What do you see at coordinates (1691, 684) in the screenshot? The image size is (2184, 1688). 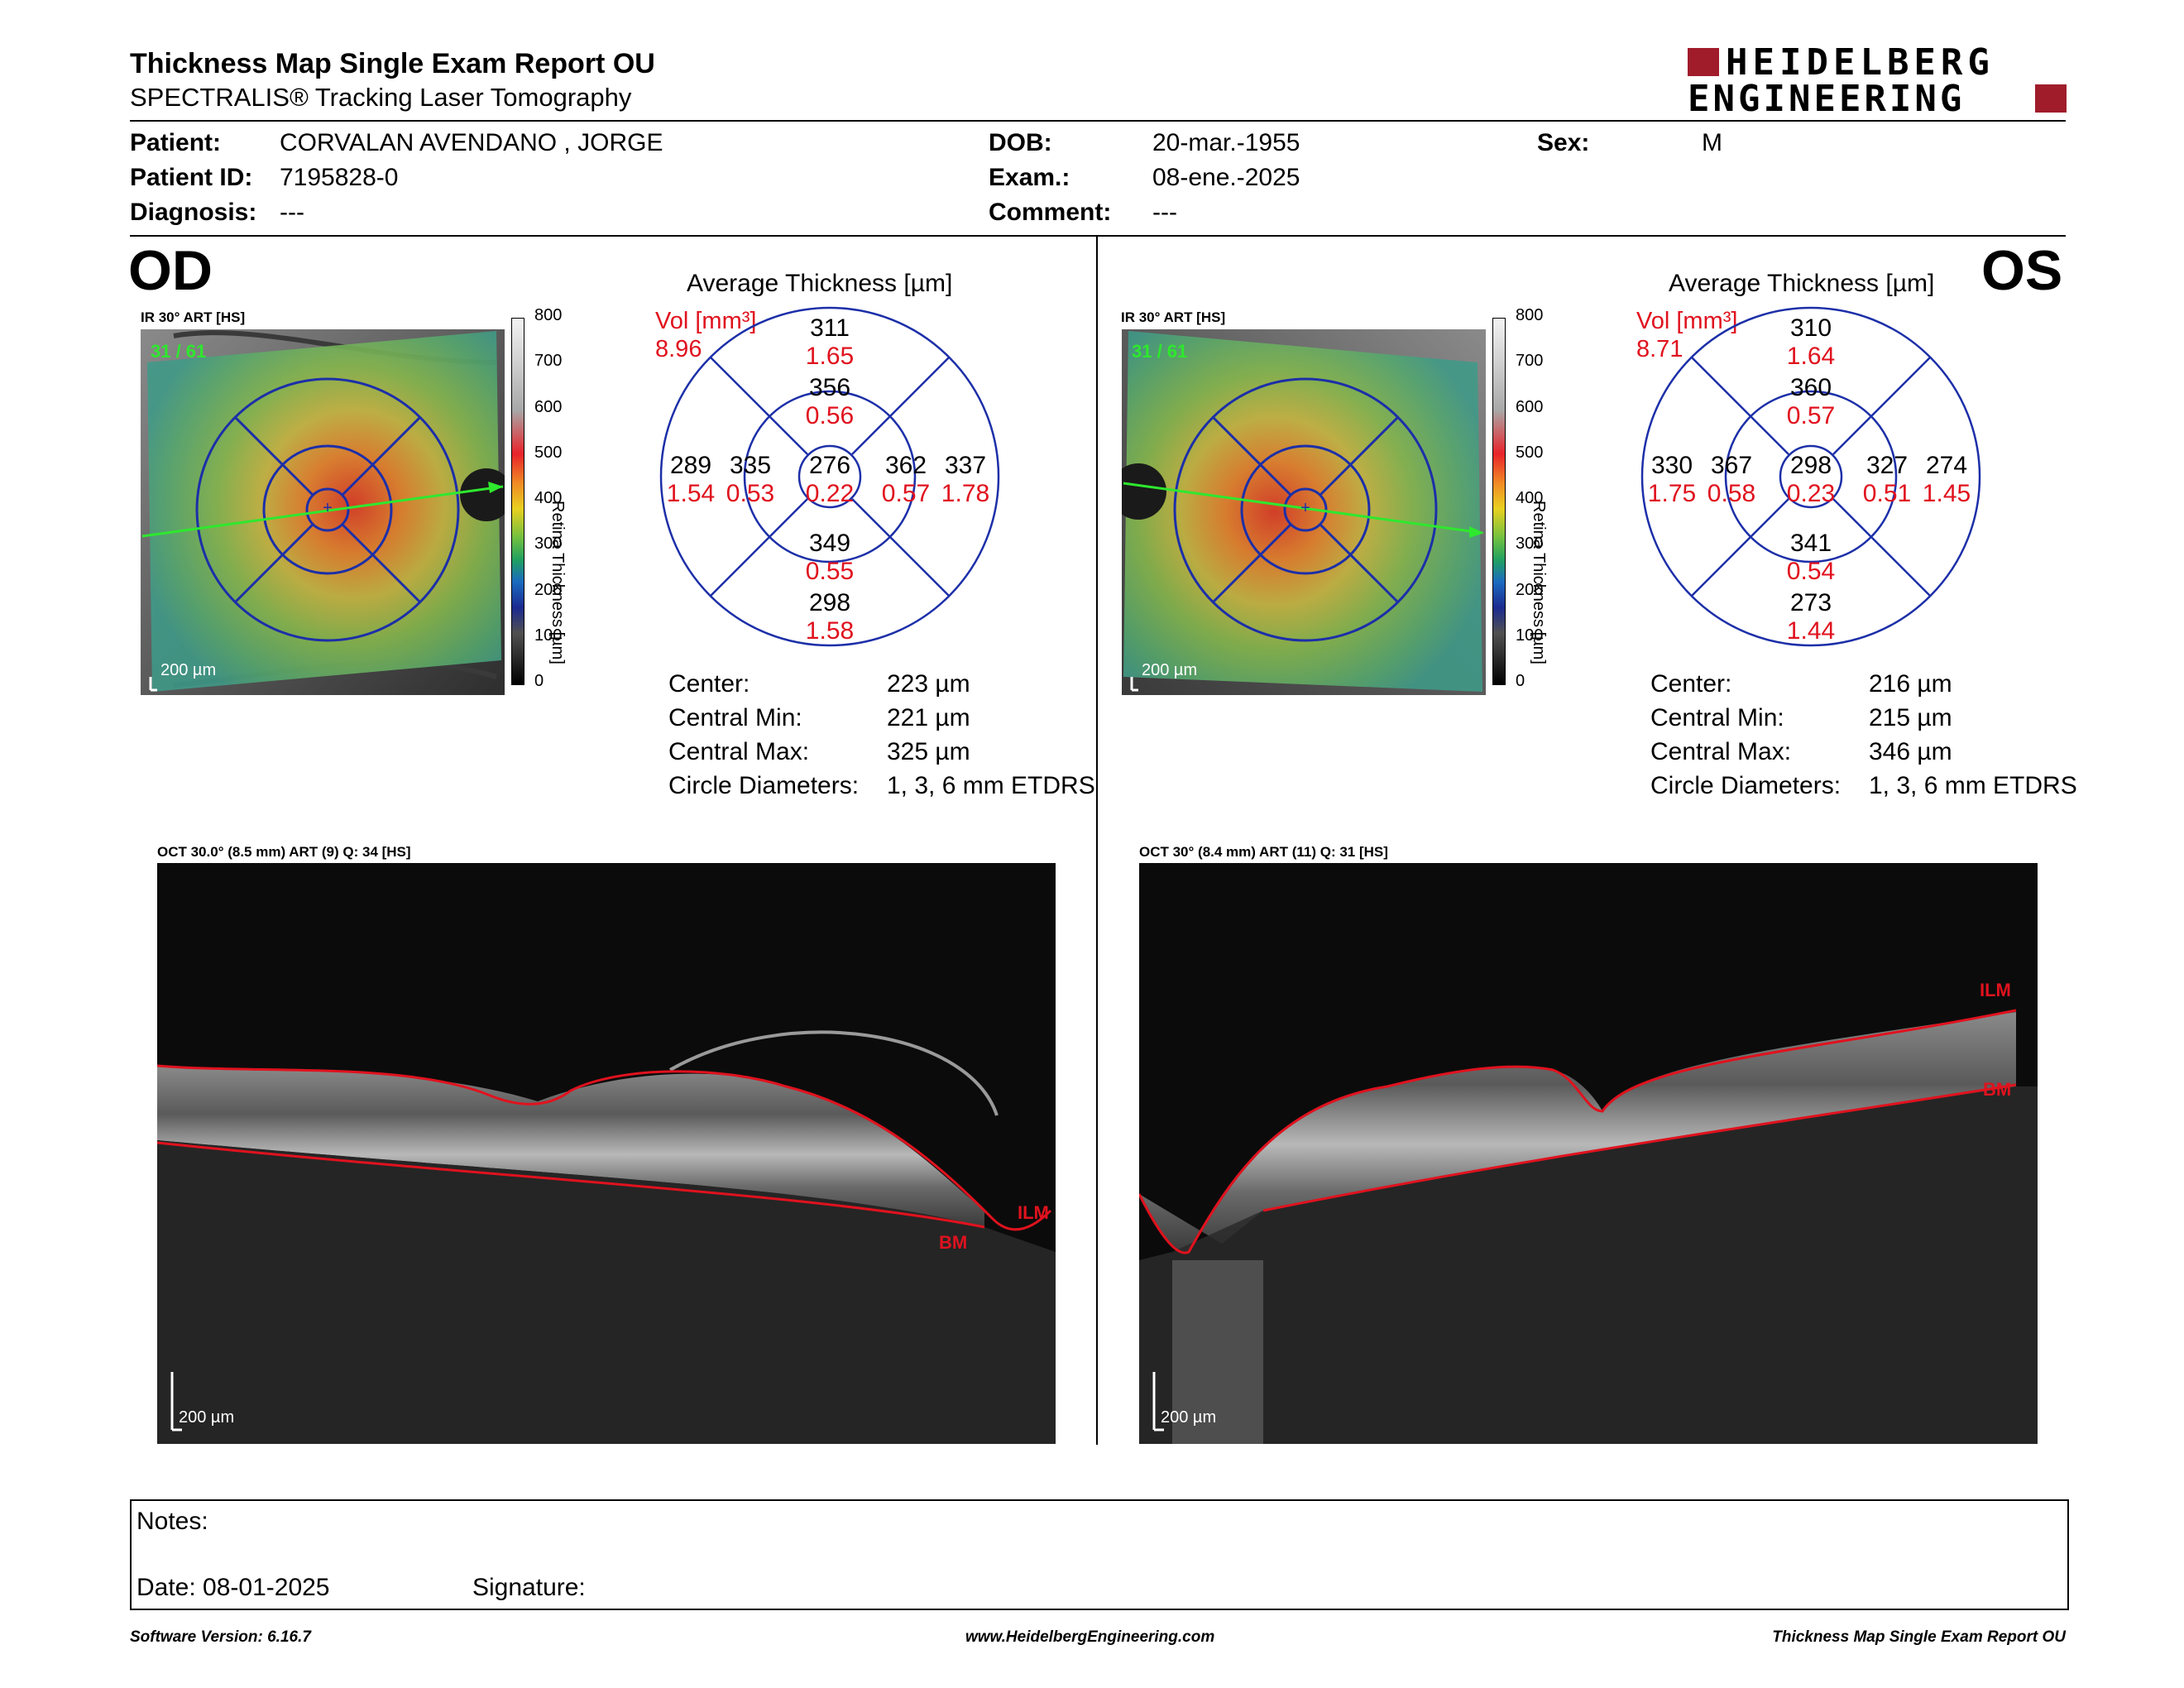 I see `os-center-label: Center:` at bounding box center [1691, 684].